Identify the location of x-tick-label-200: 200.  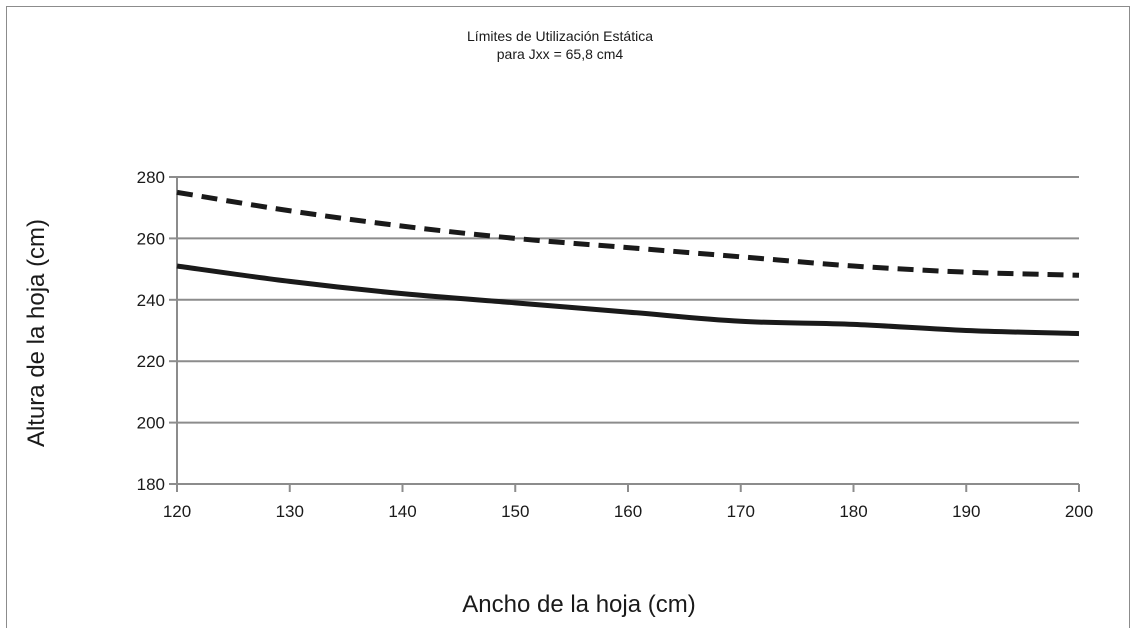
(1079, 511).